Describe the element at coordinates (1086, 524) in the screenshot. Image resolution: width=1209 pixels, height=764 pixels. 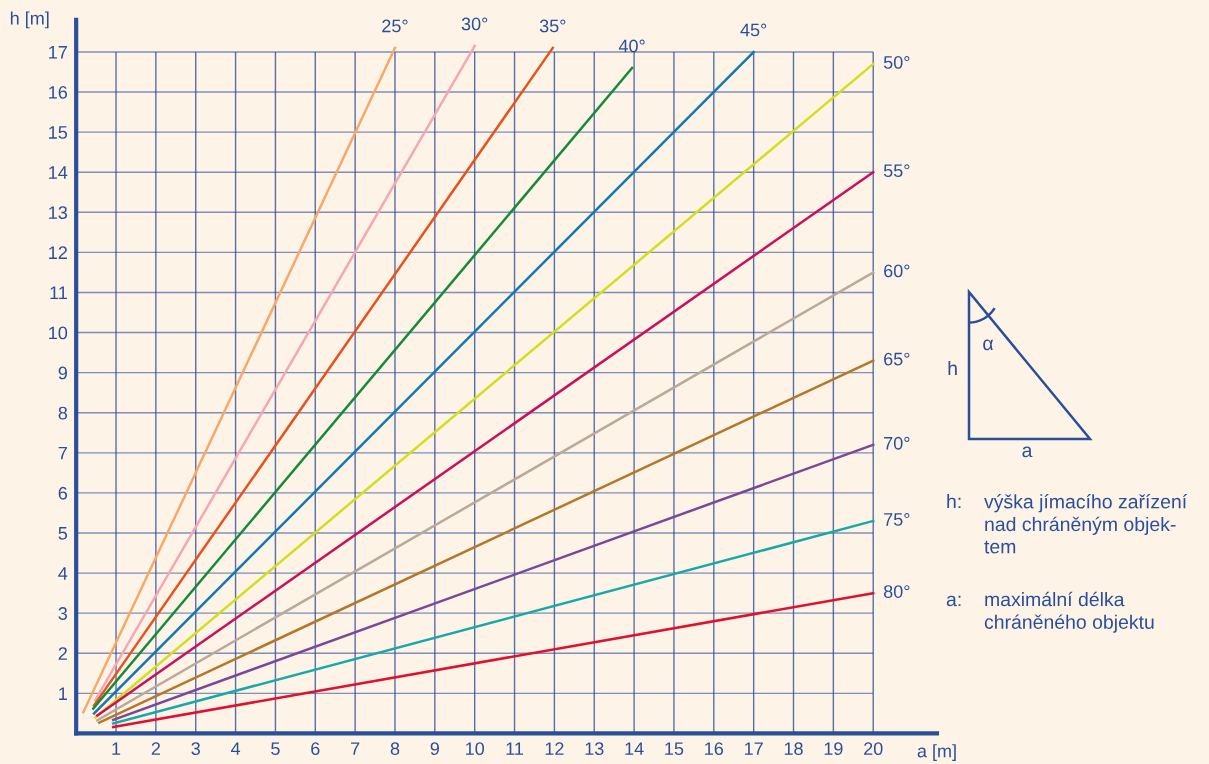
I see `text: výška jímacího zařízení nad chráněným objek- tem` at that location.